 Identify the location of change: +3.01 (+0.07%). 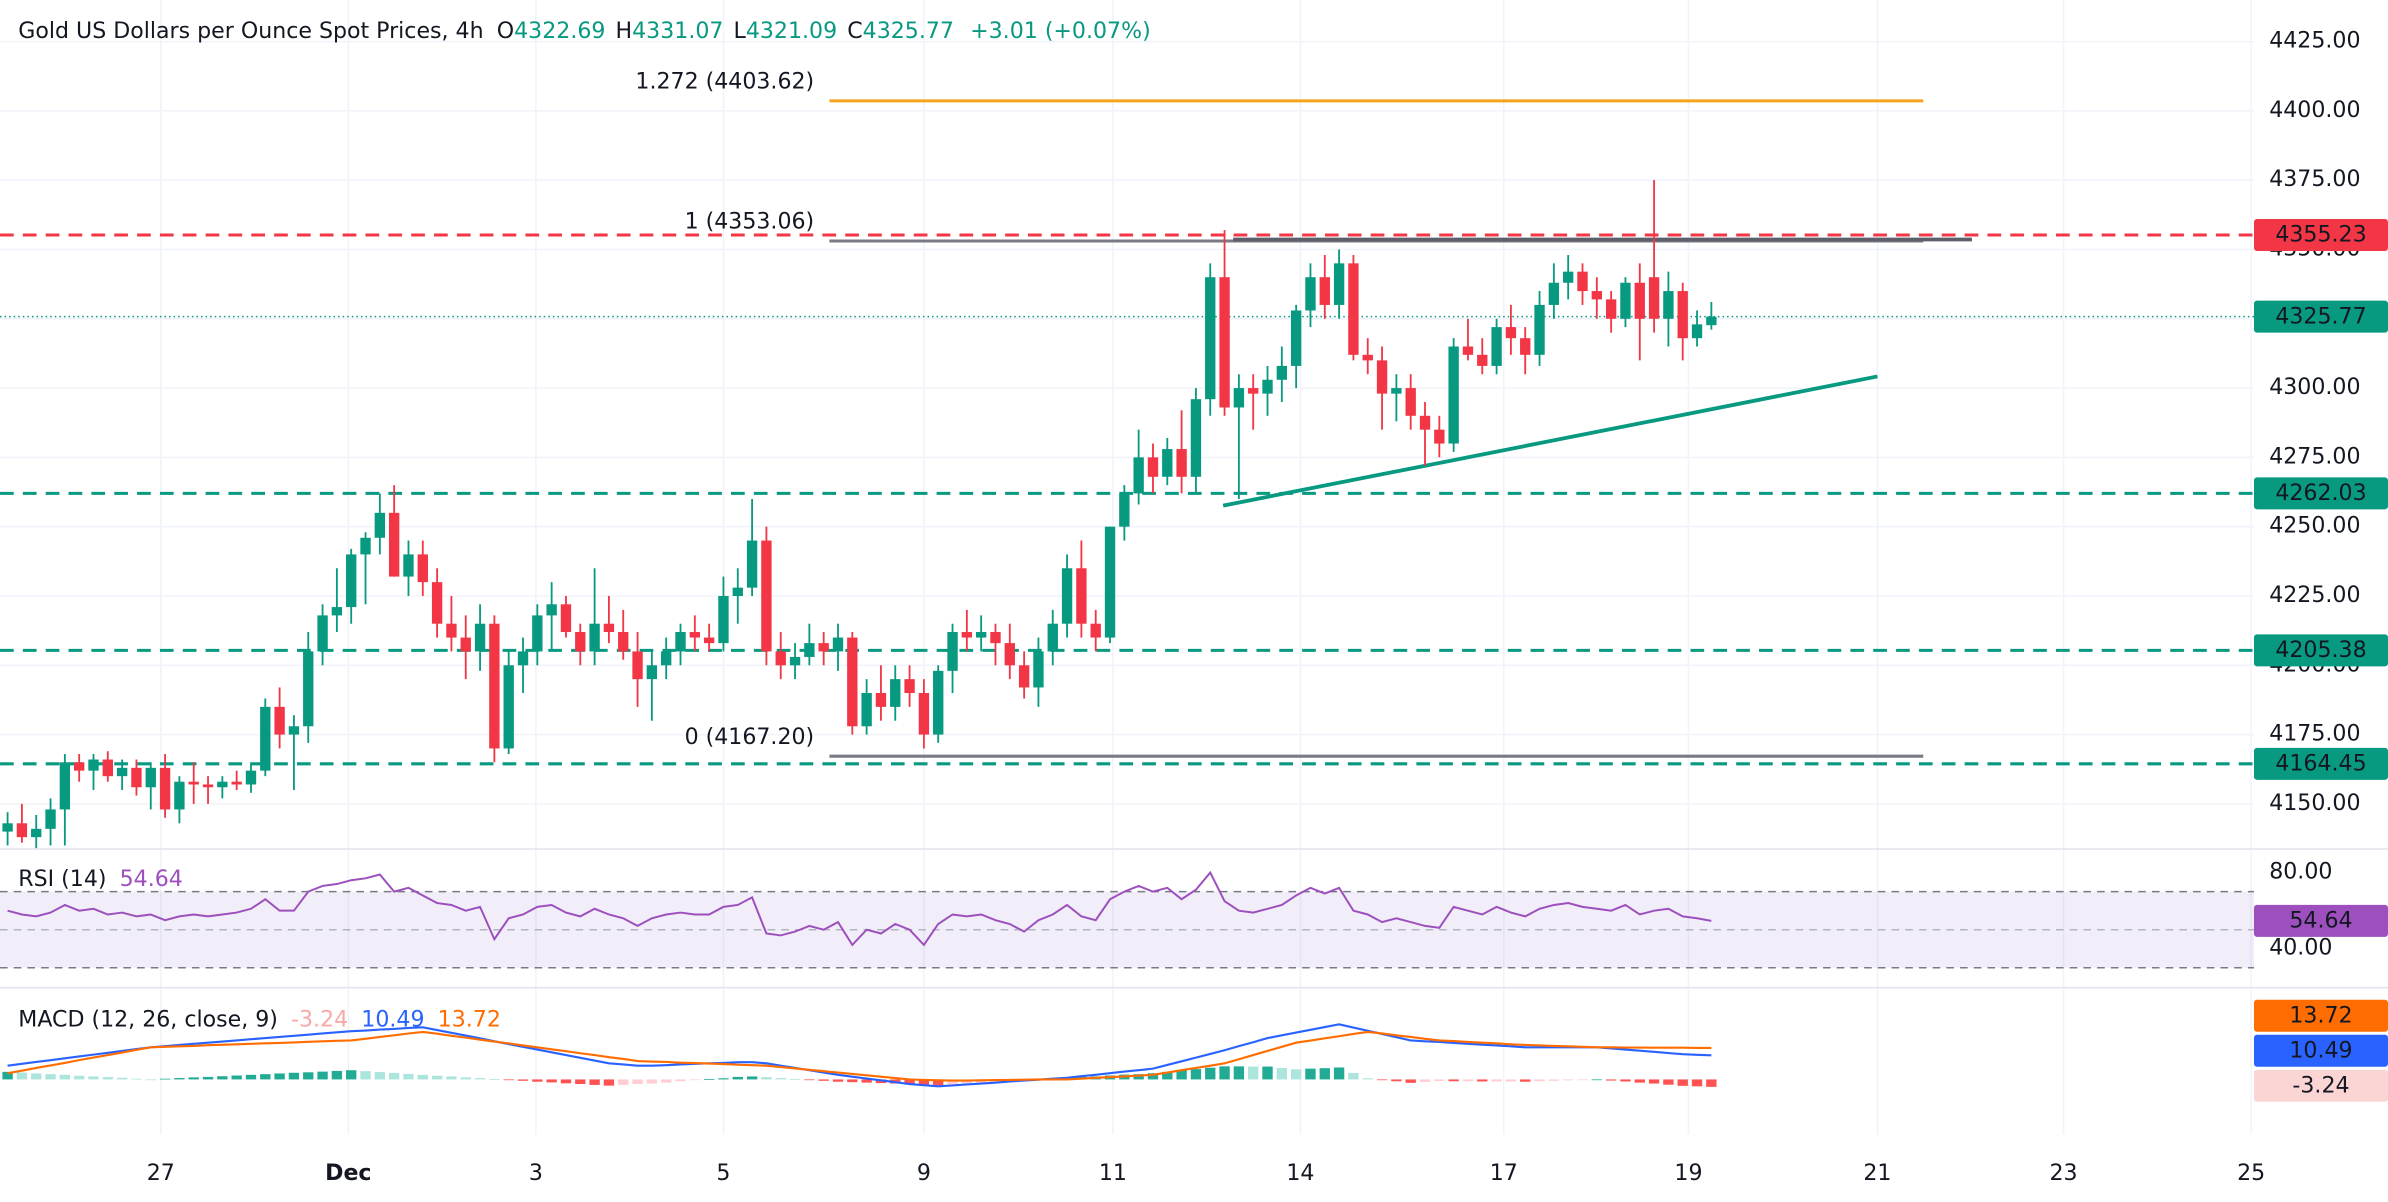
(1060, 31).